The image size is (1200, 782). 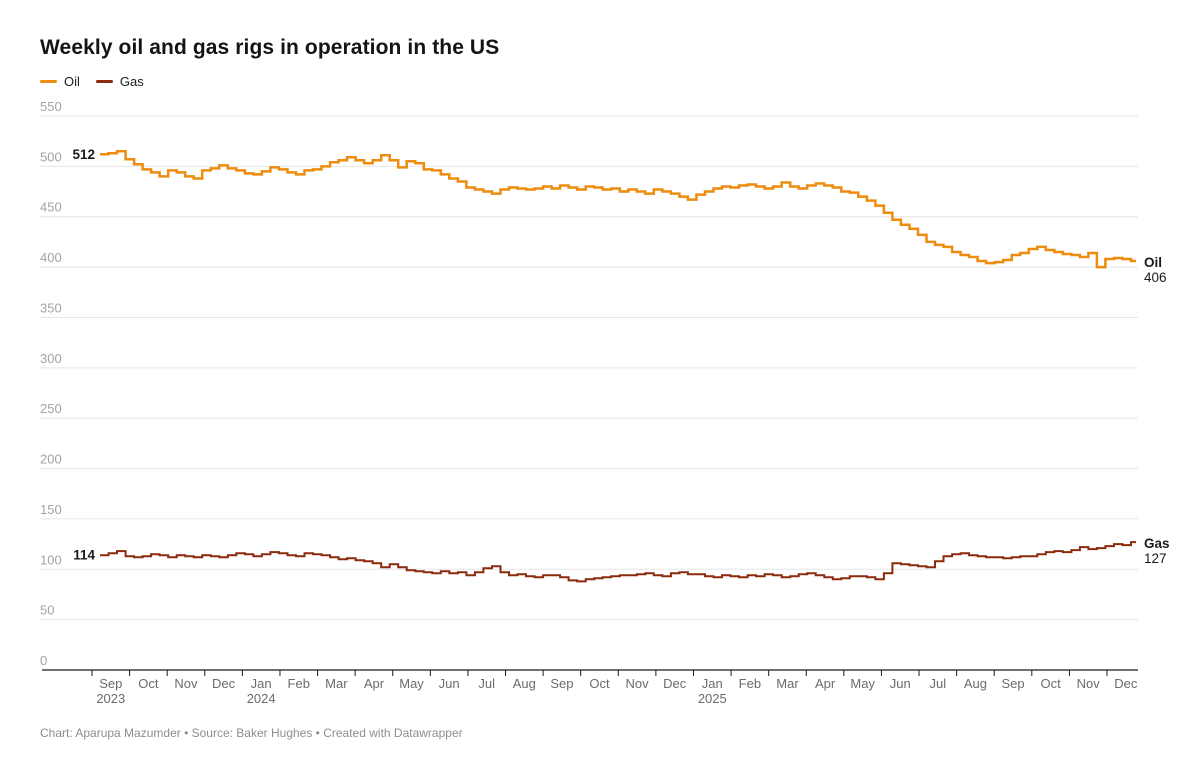 What do you see at coordinates (83, 154) in the screenshot?
I see `oil-start-value-label: 512` at bounding box center [83, 154].